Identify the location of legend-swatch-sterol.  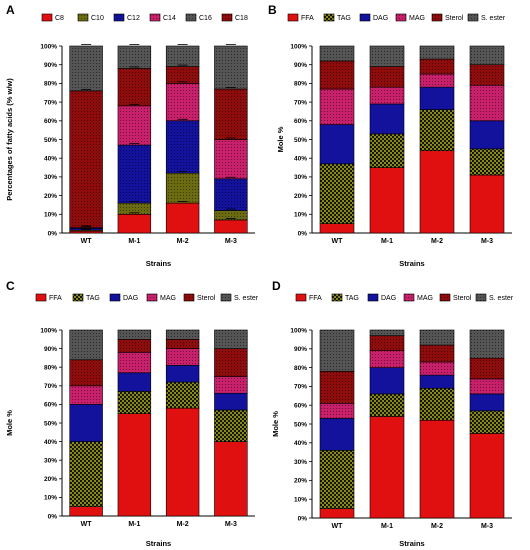
(437, 17).